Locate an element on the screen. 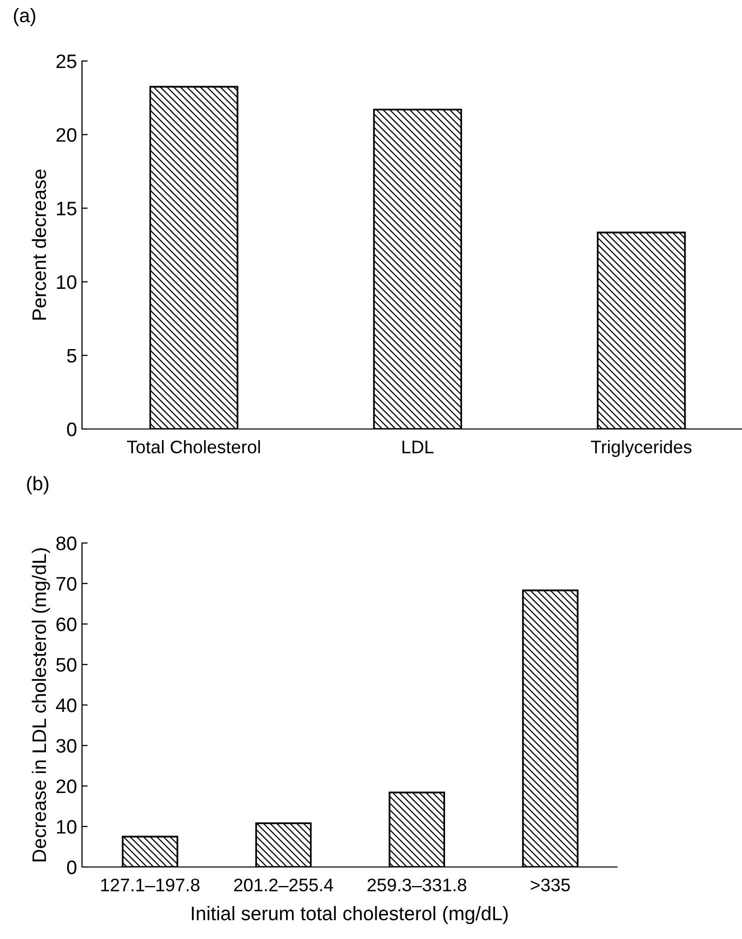  y-tick-label: 70 is located at coordinates (66, 583).